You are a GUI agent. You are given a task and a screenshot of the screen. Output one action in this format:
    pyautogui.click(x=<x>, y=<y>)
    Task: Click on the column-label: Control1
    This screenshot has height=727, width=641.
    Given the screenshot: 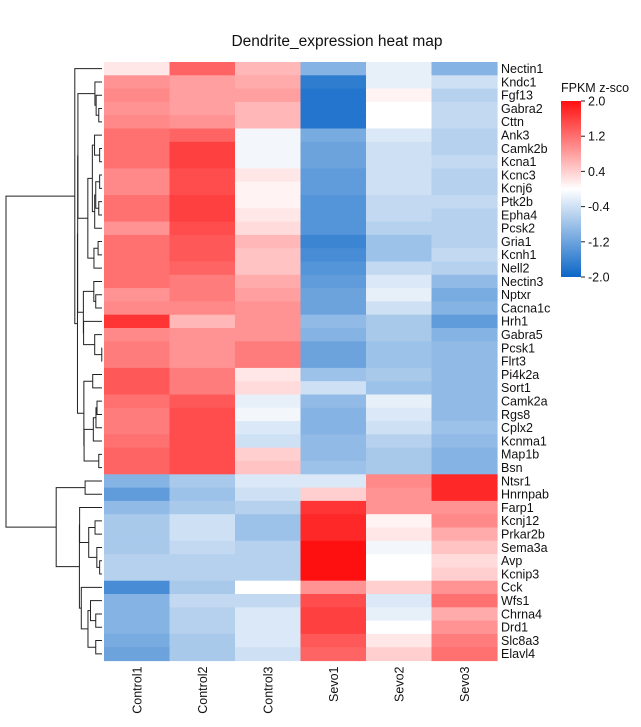 What is the action you would take?
    pyautogui.click(x=137, y=689)
    